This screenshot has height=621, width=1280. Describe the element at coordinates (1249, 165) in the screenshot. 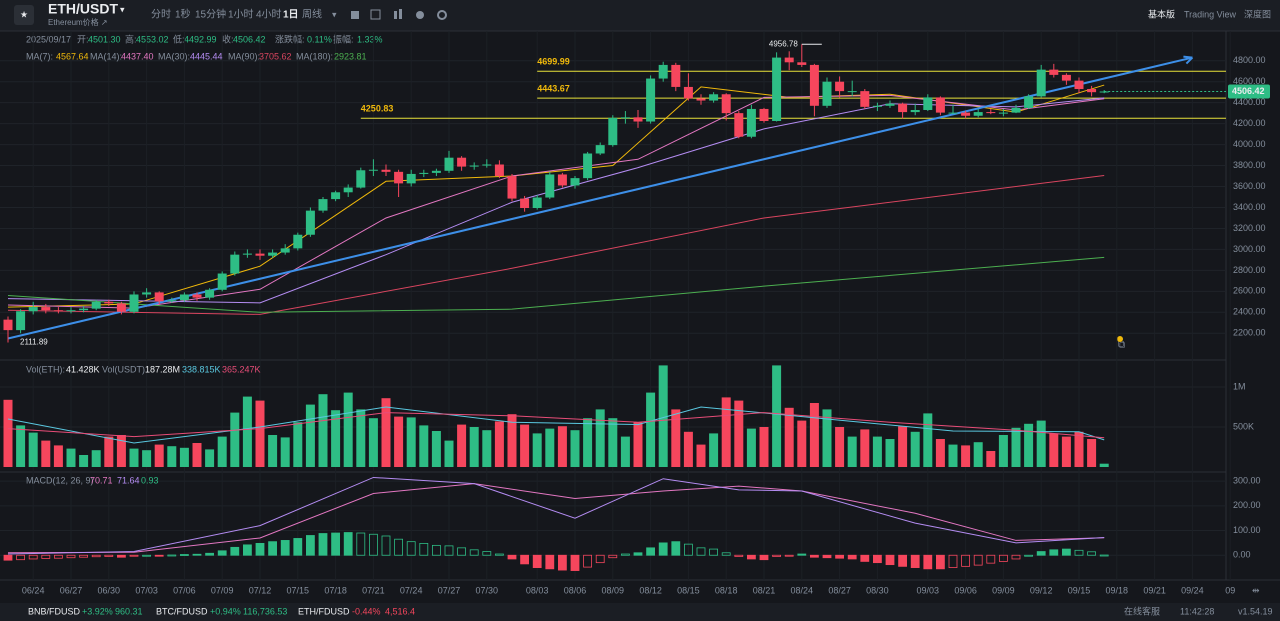

I see `y-tick-label: 3800.00` at that location.